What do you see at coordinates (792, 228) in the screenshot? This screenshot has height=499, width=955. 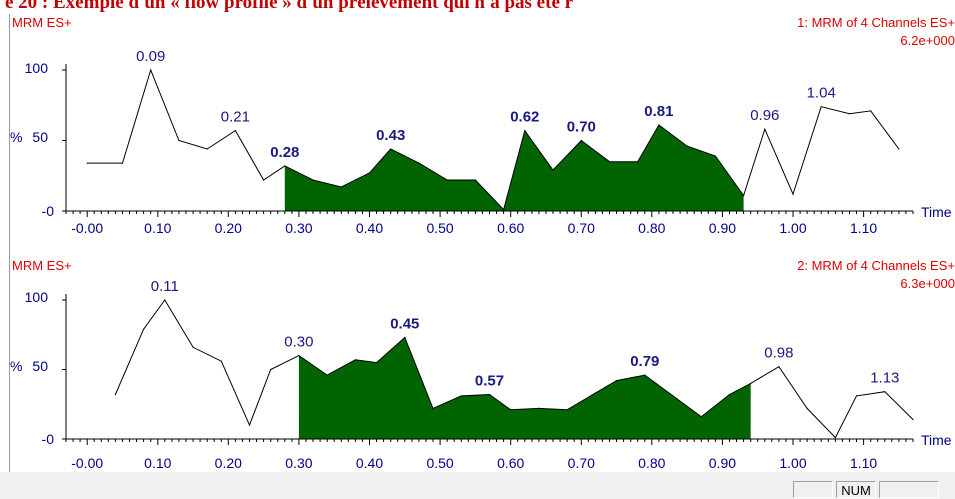 I see `x-tick-label: 1.00` at bounding box center [792, 228].